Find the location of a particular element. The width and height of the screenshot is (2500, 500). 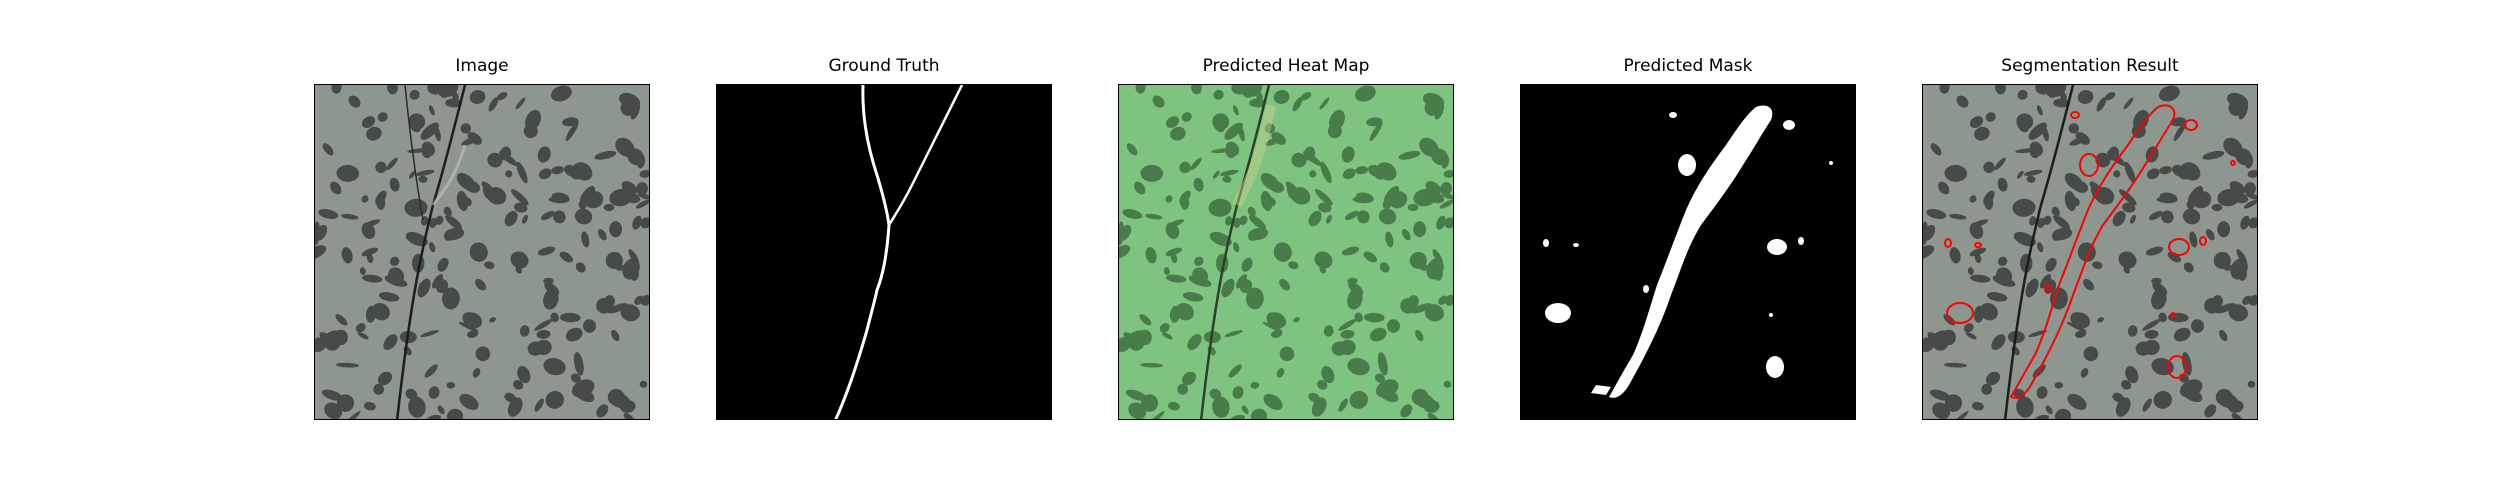

heat-map-image is located at coordinates (1286, 252).